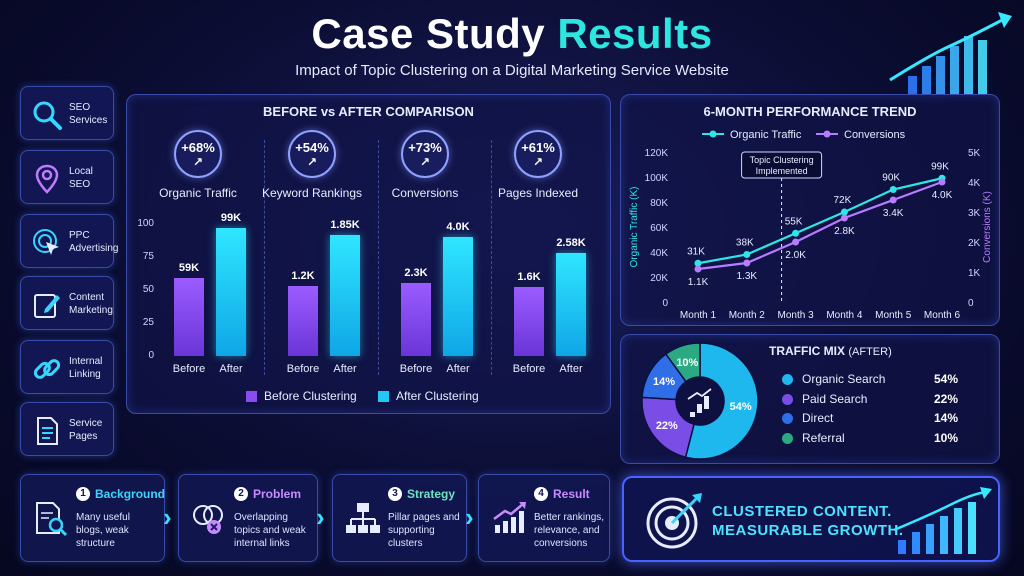 This screenshot has height=576, width=1024. What do you see at coordinates (529, 277) in the screenshot?
I see `bar-value-label: 1.6K` at bounding box center [529, 277].